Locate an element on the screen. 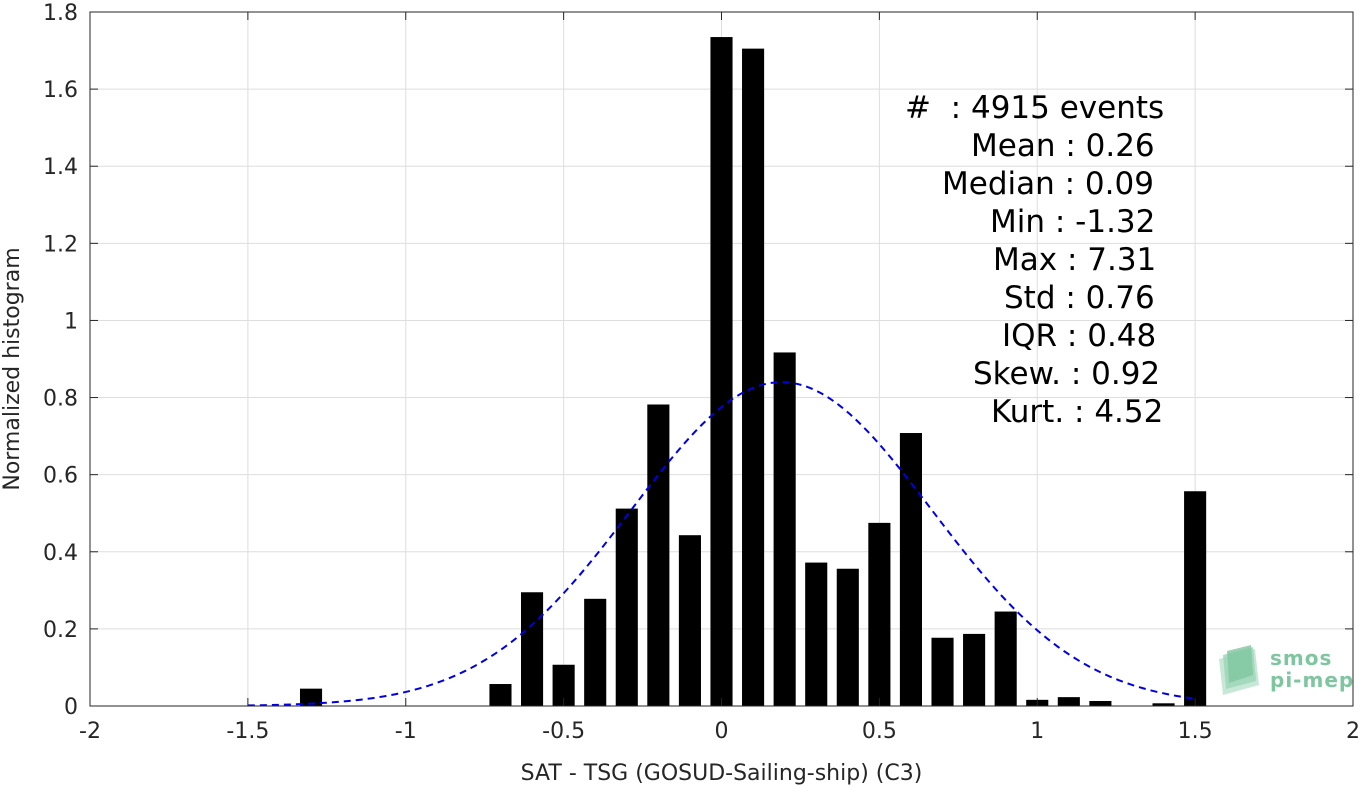  y-axis-label: Normalized histogram is located at coordinates (12, 368).